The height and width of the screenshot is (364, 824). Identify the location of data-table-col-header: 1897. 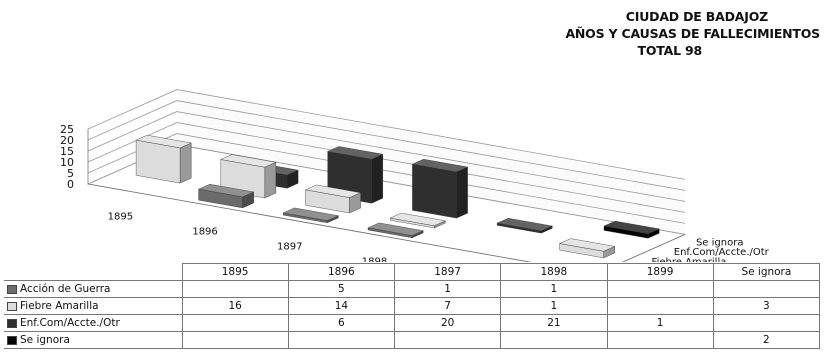
(447, 272).